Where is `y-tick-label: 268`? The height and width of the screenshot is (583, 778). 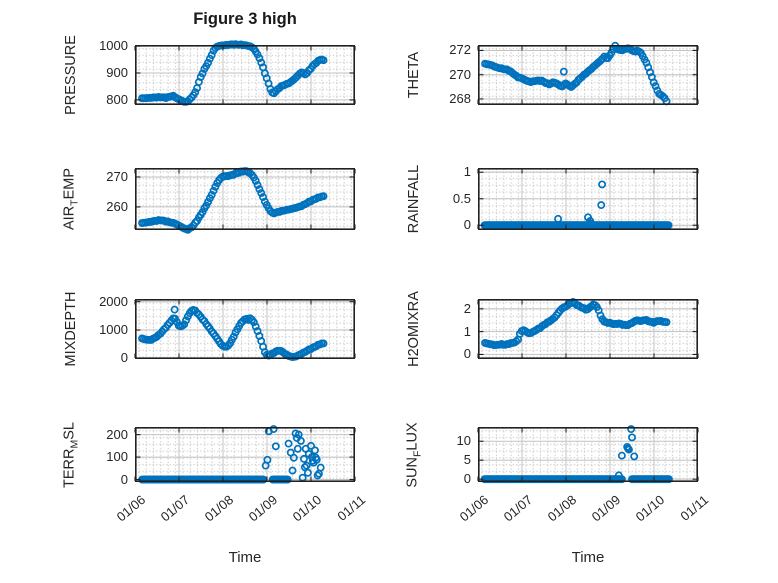 y-tick-label: 268 is located at coordinates (460, 98).